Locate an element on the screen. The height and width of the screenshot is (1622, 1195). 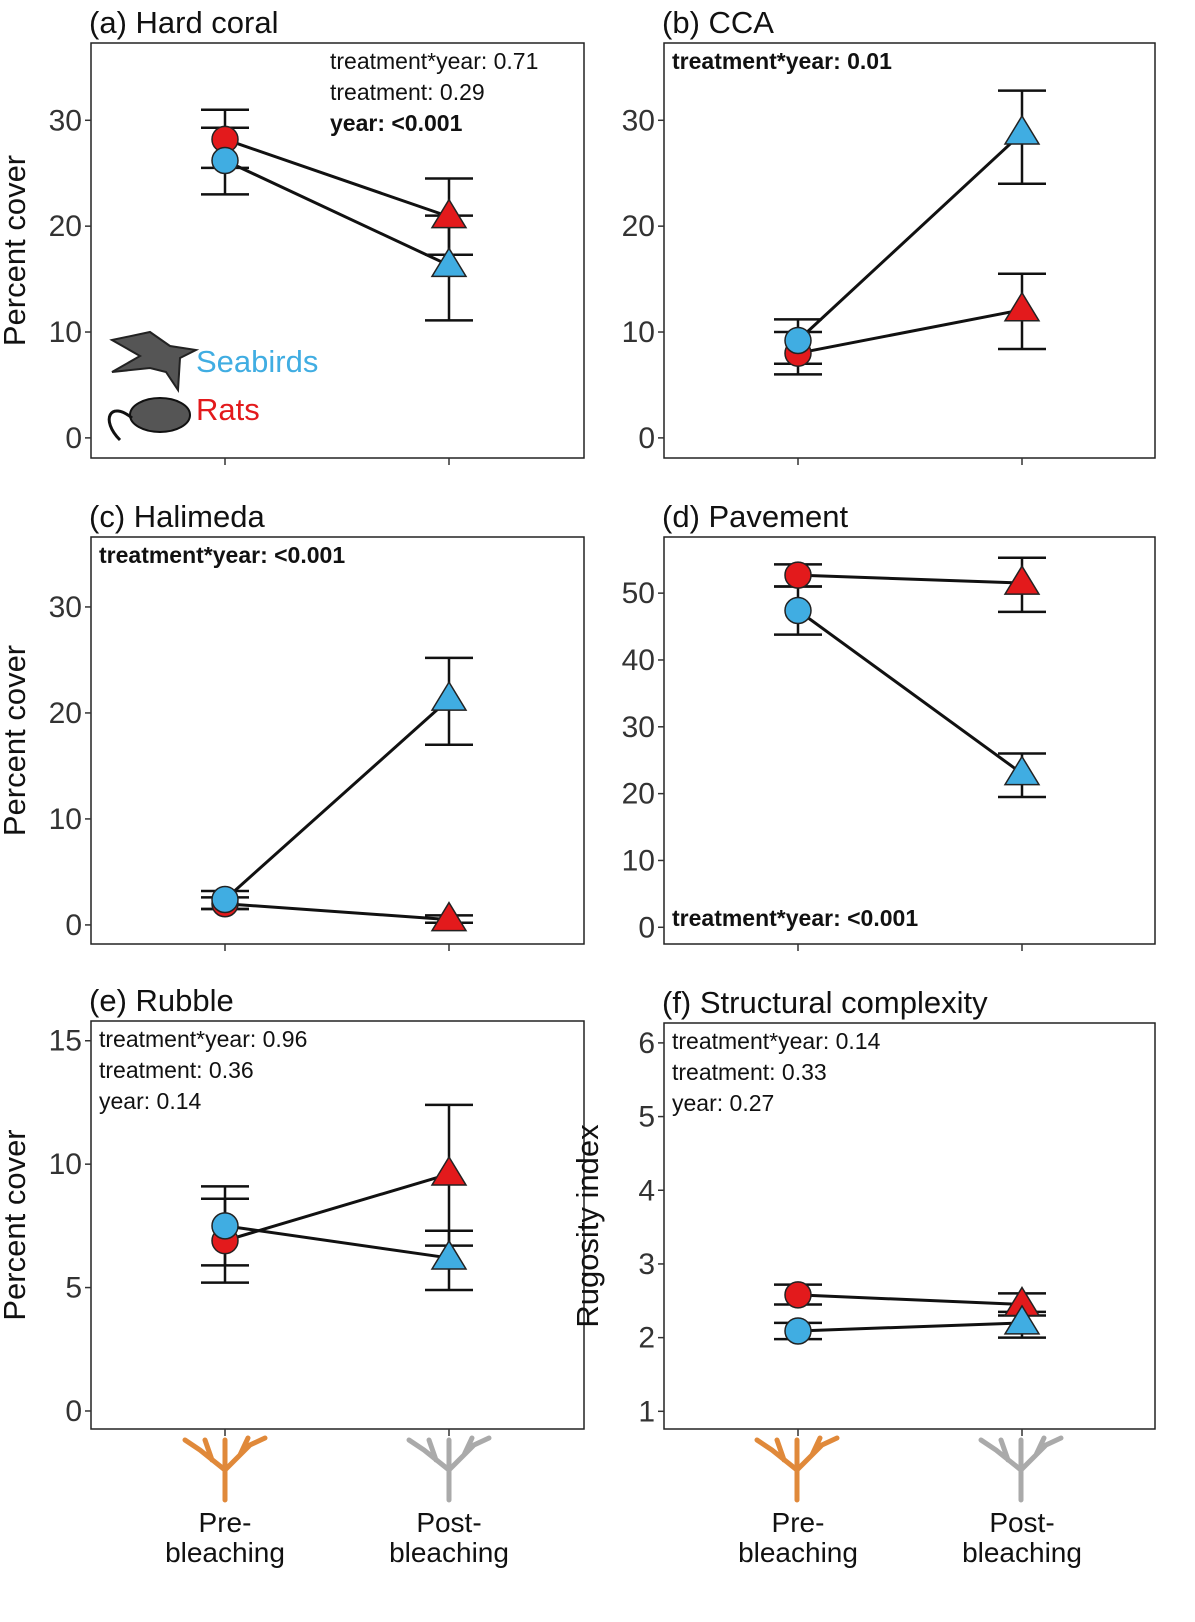
annotation: treatment*year: 0.14 is located at coordinates (776, 1041).